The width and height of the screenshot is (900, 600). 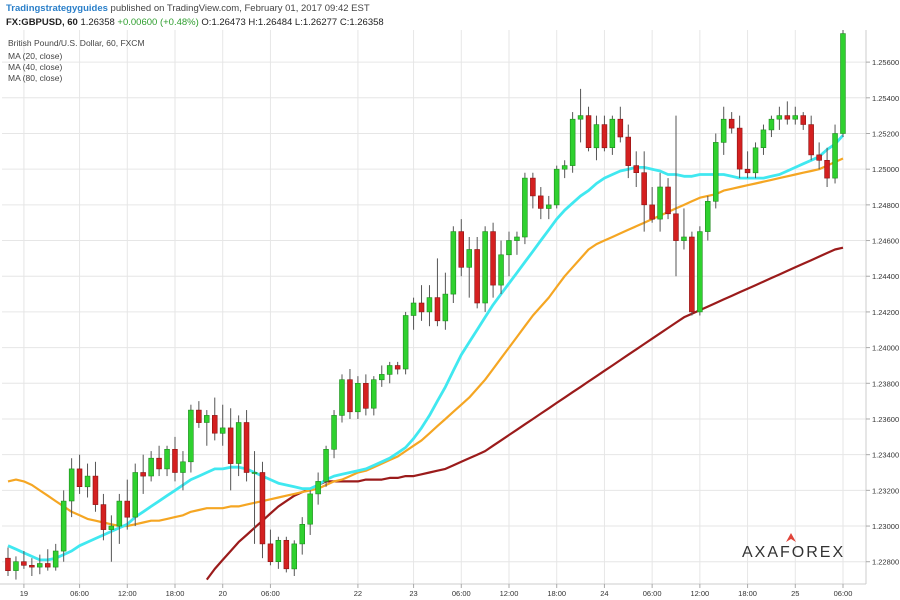 I want to click on high-label: H:, so click(x=253, y=22).